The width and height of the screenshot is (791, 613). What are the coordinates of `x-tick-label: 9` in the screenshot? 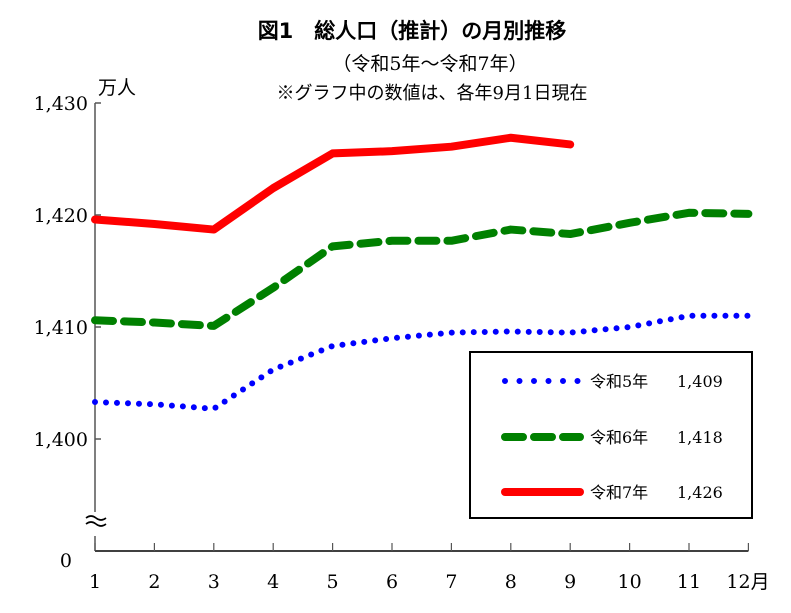 It's located at (570, 582).